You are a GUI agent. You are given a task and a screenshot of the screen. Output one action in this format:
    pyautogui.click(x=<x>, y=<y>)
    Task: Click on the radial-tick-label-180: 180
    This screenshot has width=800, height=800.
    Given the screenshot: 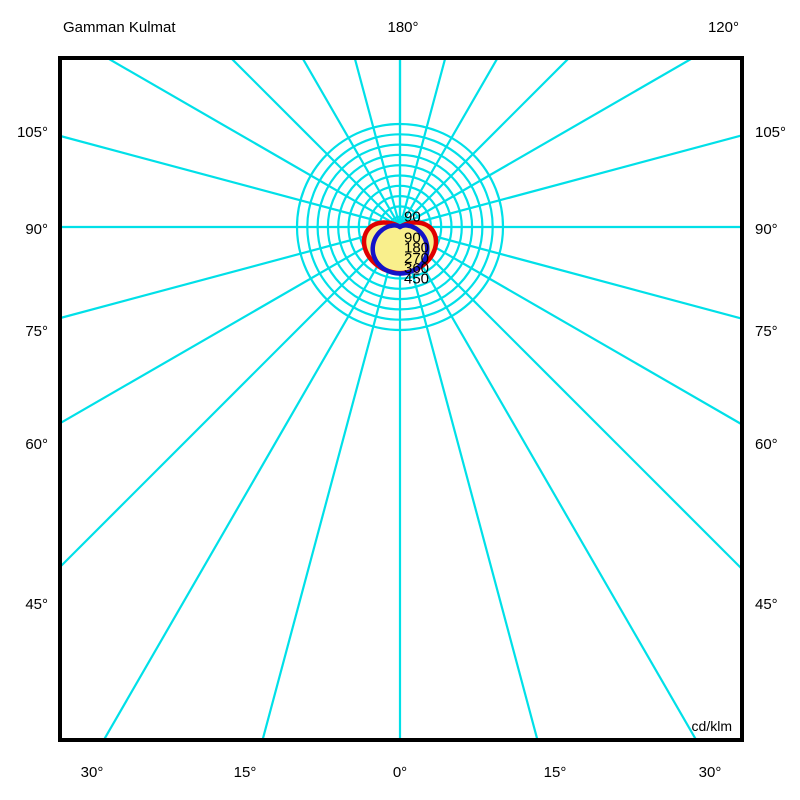 What is the action you would take?
    pyautogui.click(x=416, y=248)
    